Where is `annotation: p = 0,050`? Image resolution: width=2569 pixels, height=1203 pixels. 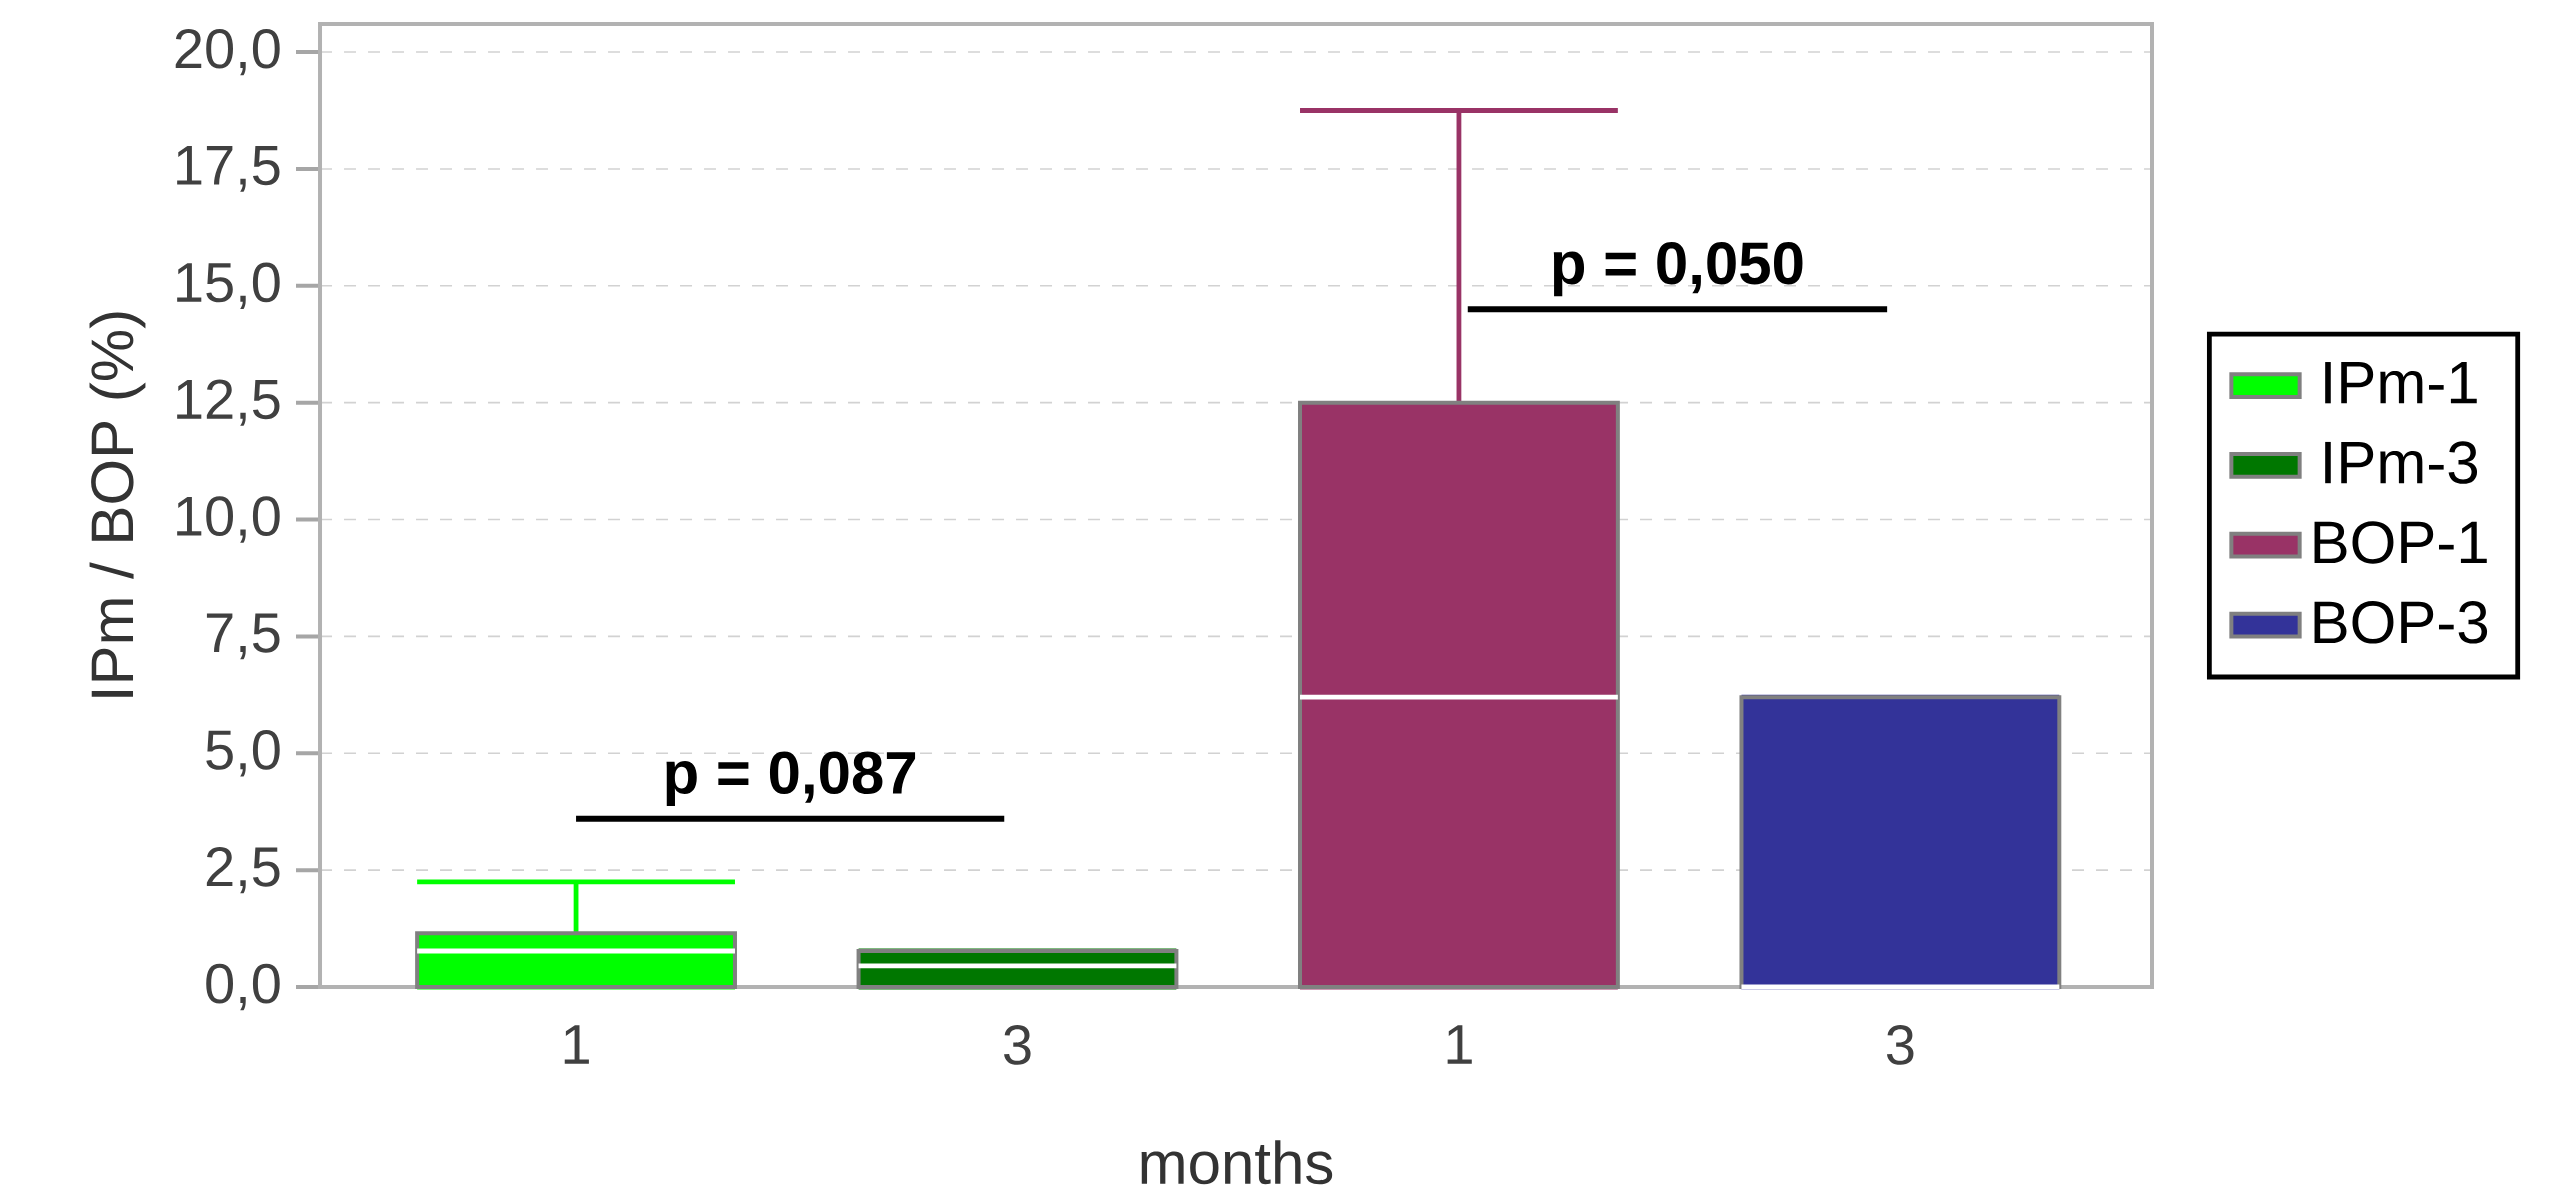
annotation: p = 0,050 is located at coordinates (1678, 269).